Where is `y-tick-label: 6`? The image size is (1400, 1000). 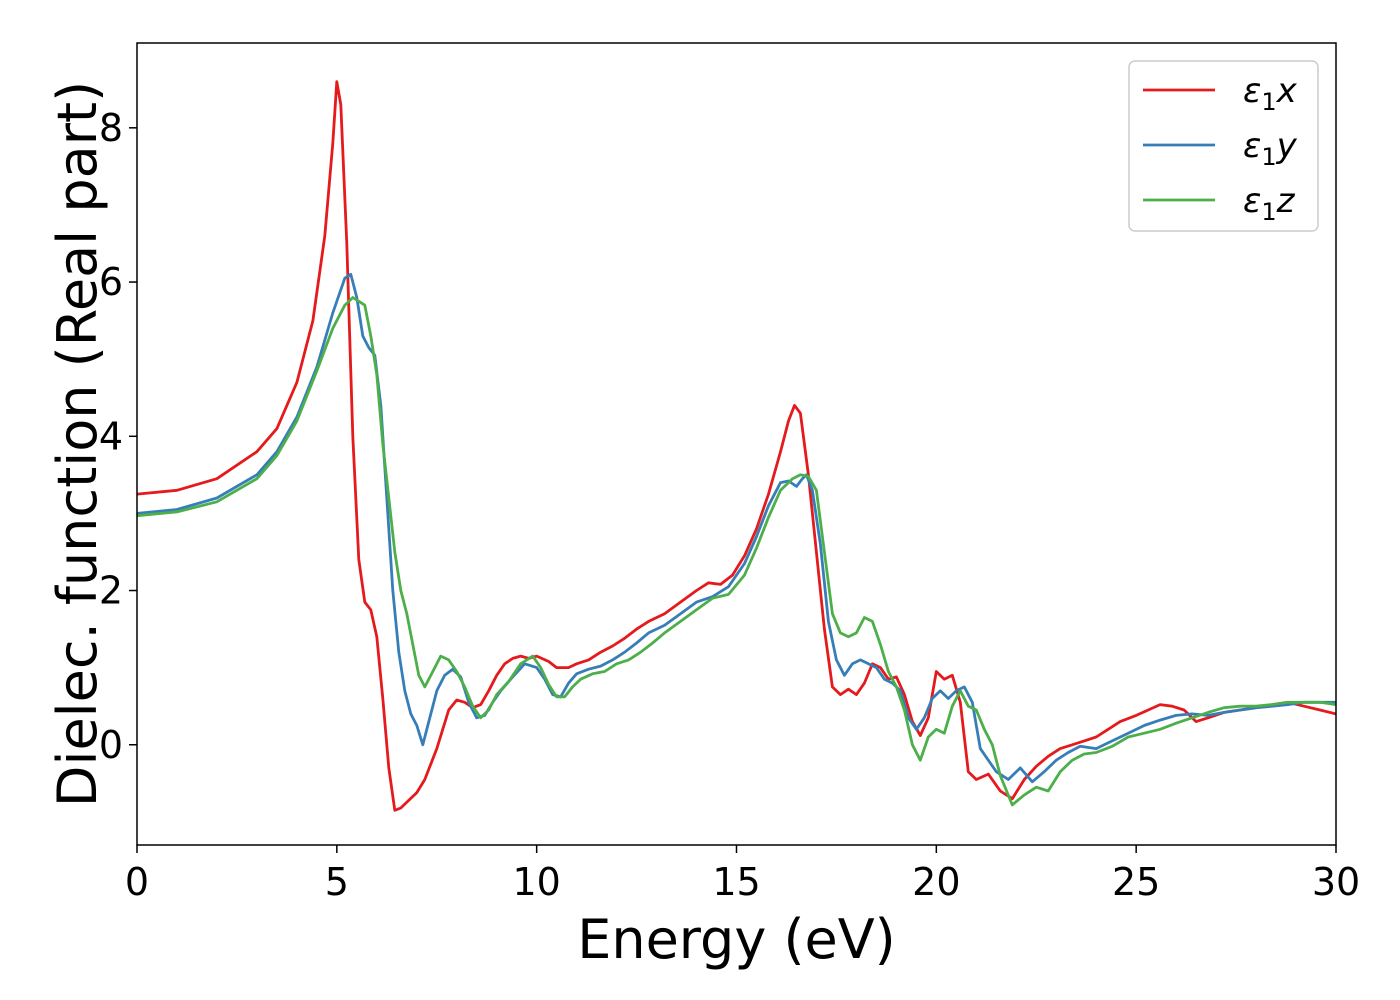
y-tick-label: 6 is located at coordinates (111, 282).